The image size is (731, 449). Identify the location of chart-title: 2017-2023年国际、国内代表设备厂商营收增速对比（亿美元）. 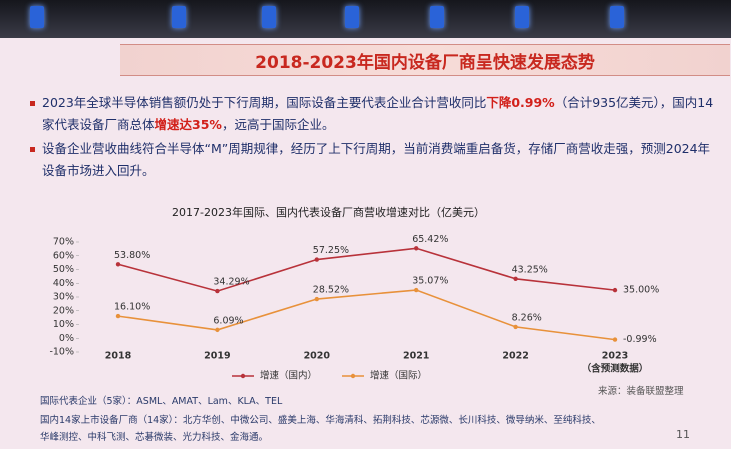
(328, 212).